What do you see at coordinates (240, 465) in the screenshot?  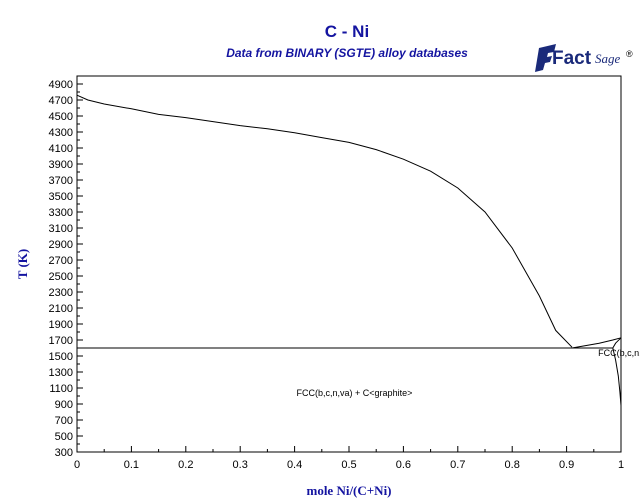 I see `x-tick-label: 0.3` at bounding box center [240, 465].